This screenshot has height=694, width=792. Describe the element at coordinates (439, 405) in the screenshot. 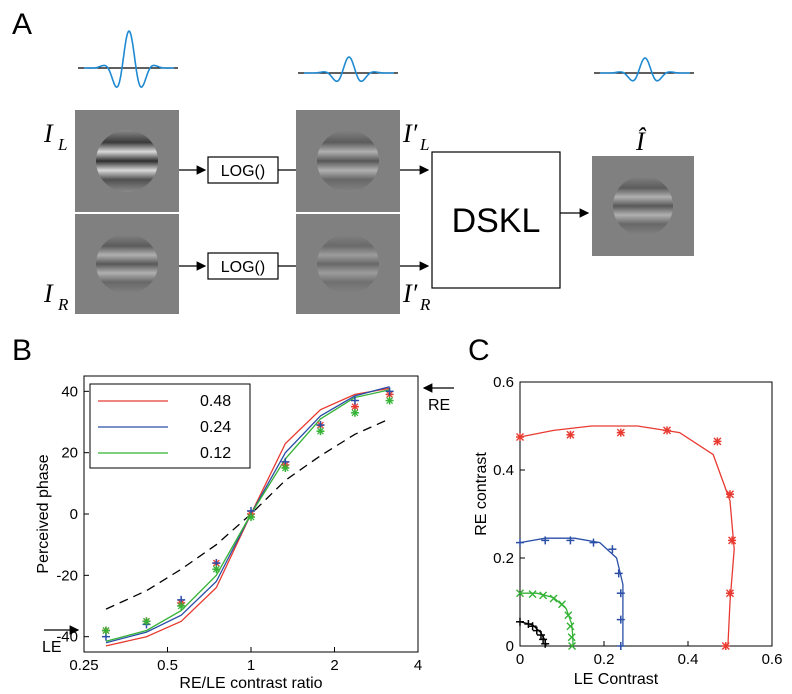

I see `chart-b-re-label: RE` at that location.